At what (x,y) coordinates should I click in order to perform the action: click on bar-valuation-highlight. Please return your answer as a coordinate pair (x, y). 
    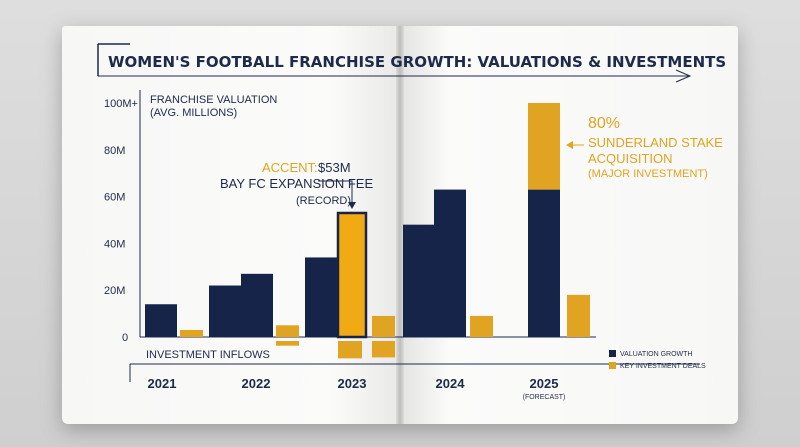
    Looking at the image, I should click on (352, 275).